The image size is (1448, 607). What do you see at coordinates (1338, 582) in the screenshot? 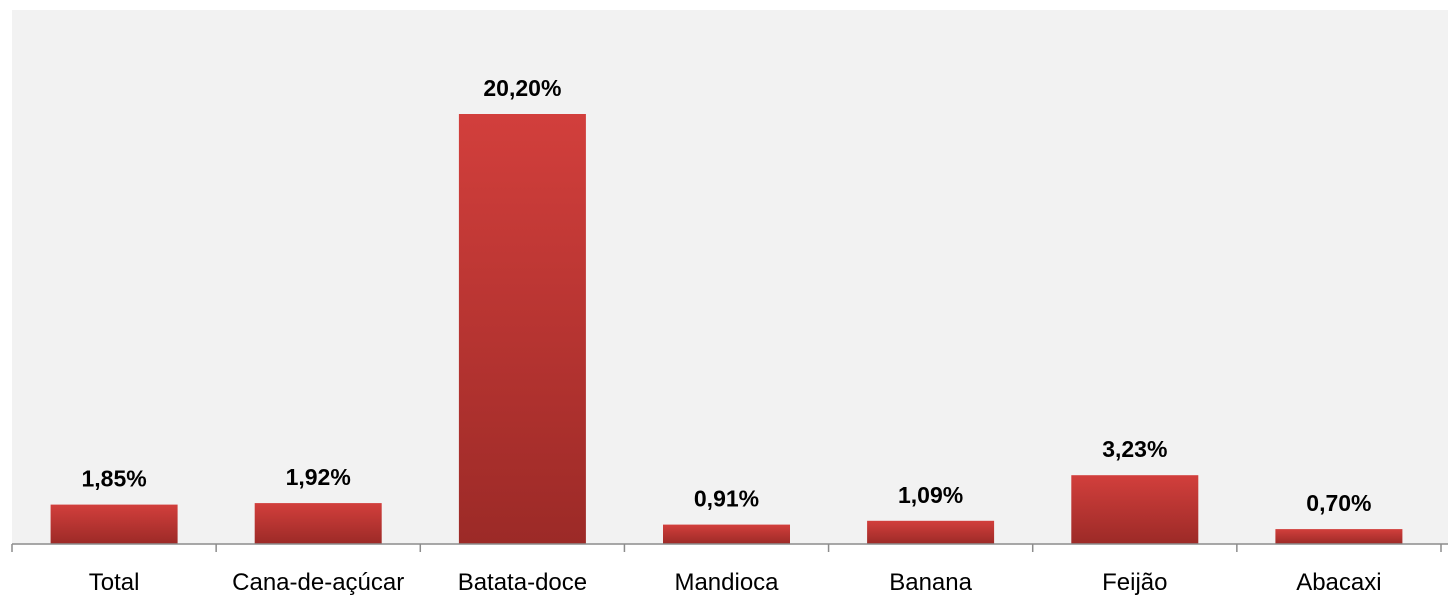
I see `category-label-6: Abacaxi` at bounding box center [1338, 582].